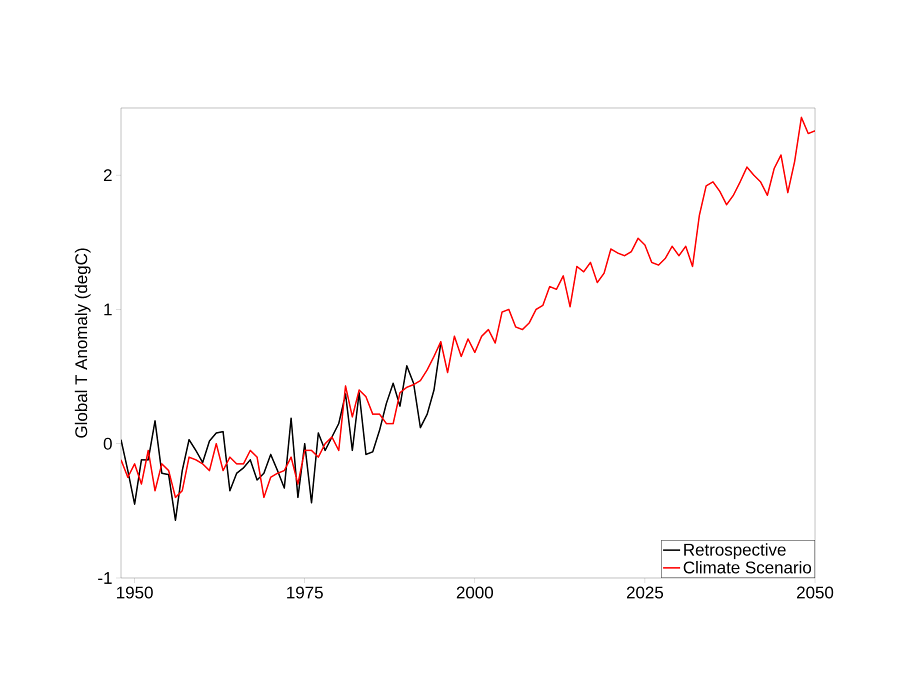 Image resolution: width=914 pixels, height=673 pixels. What do you see at coordinates (815, 592) in the screenshot?
I see `x-tick-label: 2050` at bounding box center [815, 592].